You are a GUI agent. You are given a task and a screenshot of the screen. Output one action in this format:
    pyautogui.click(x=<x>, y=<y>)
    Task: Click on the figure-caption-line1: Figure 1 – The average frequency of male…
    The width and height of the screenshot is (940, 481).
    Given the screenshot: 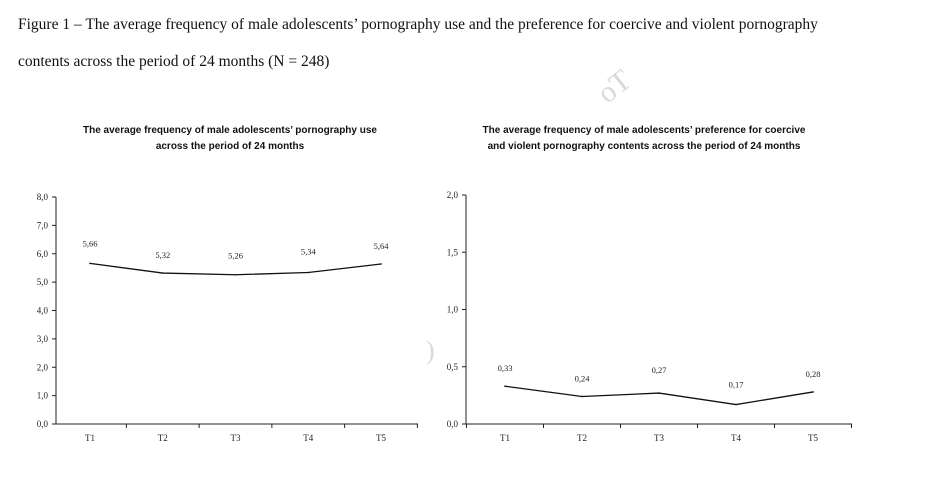 What is the action you would take?
    pyautogui.click(x=418, y=24)
    